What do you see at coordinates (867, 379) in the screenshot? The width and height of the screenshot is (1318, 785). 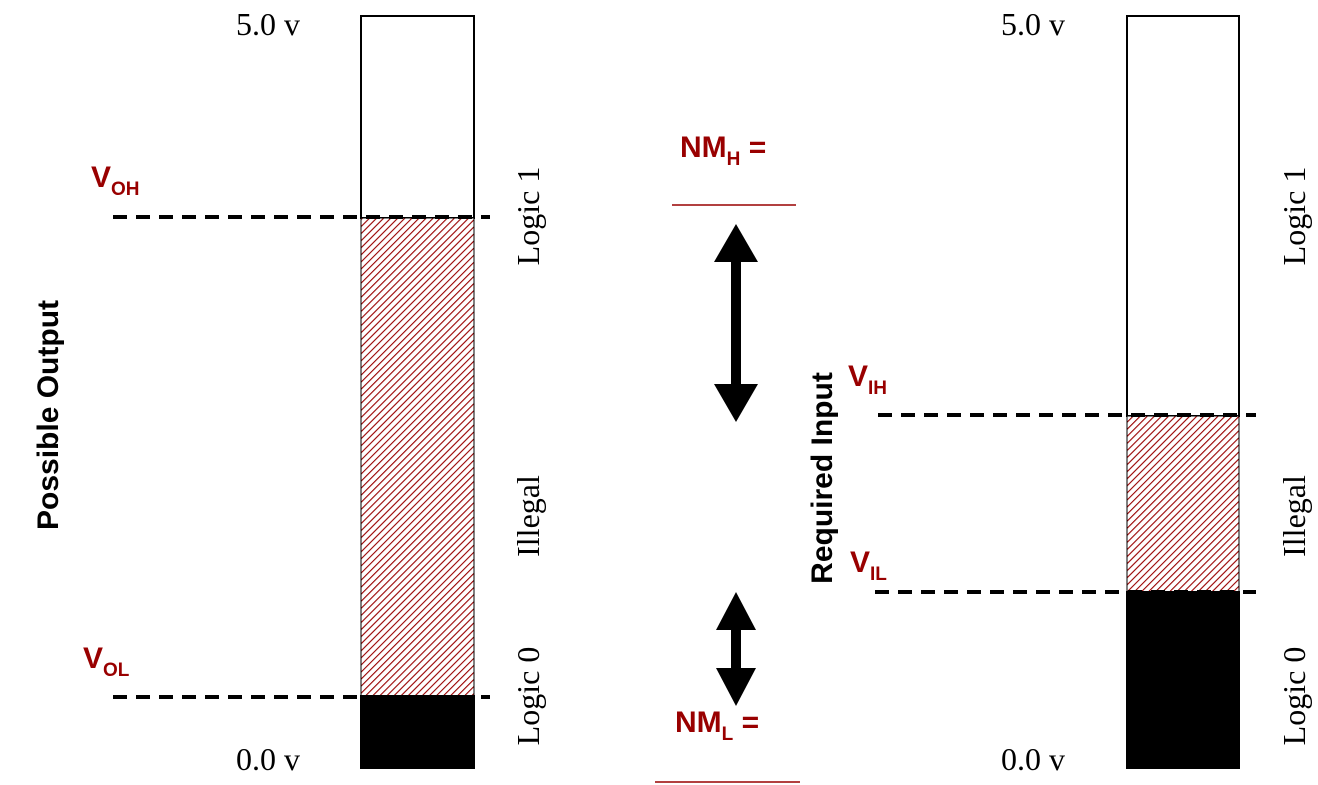 I see `vih-label: VIH` at bounding box center [867, 379].